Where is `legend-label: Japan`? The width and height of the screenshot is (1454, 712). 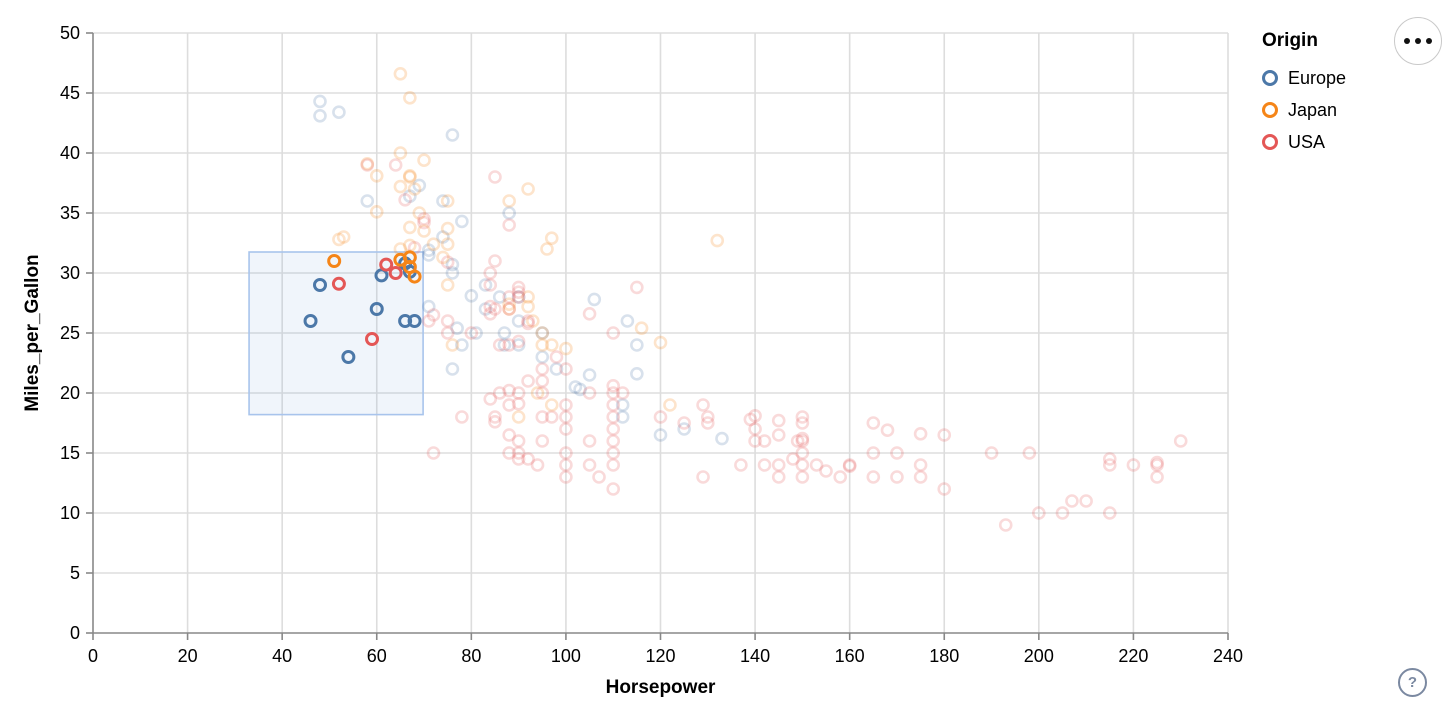
legend-label: Japan is located at coordinates (1313, 109).